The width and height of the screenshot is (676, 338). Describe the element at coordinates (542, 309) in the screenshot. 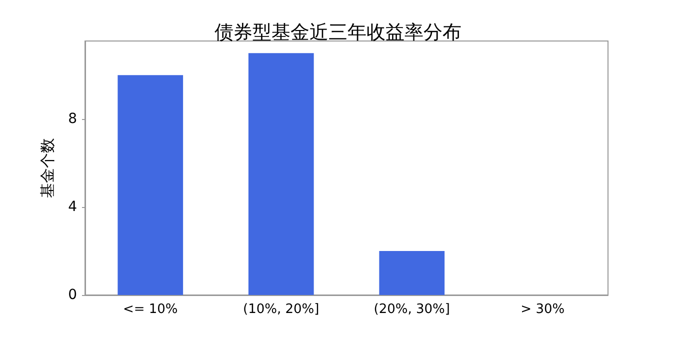

I see `x-tick-label: > 30%` at that location.